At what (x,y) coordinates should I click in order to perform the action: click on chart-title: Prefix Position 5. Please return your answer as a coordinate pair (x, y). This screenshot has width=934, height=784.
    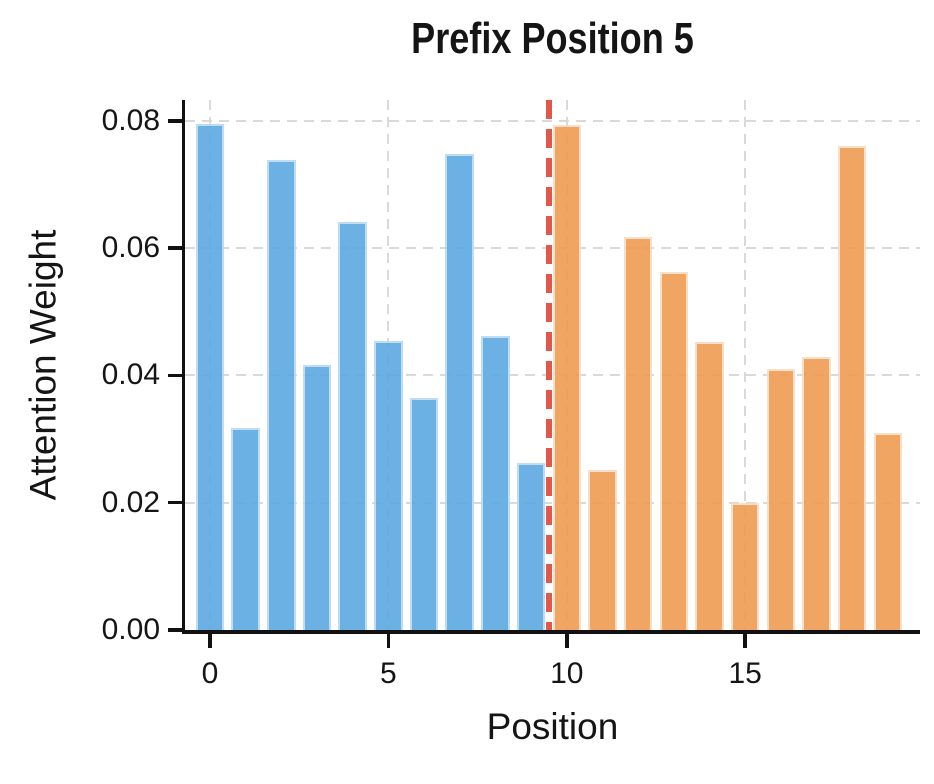
    Looking at the image, I should click on (552, 38).